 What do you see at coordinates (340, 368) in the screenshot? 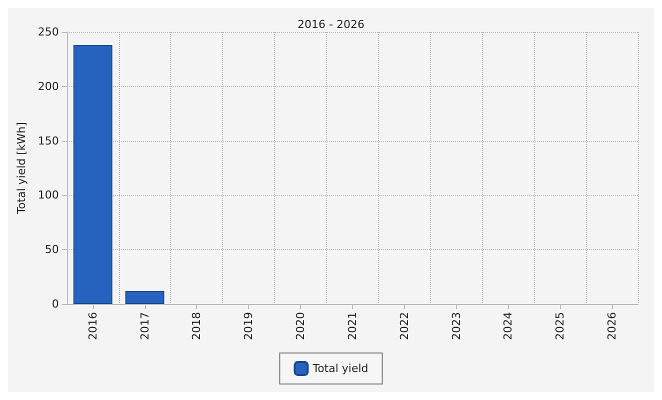
I see `legend-label: Total yield` at bounding box center [340, 368].